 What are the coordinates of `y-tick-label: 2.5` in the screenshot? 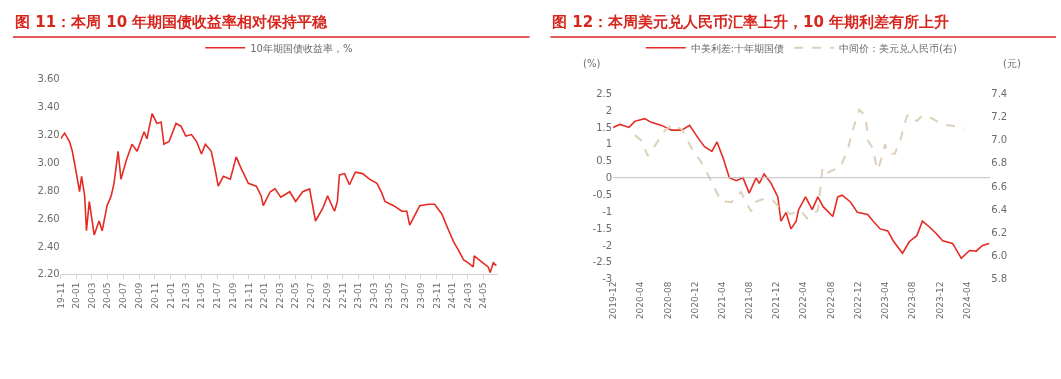 It's located at (604, 93).